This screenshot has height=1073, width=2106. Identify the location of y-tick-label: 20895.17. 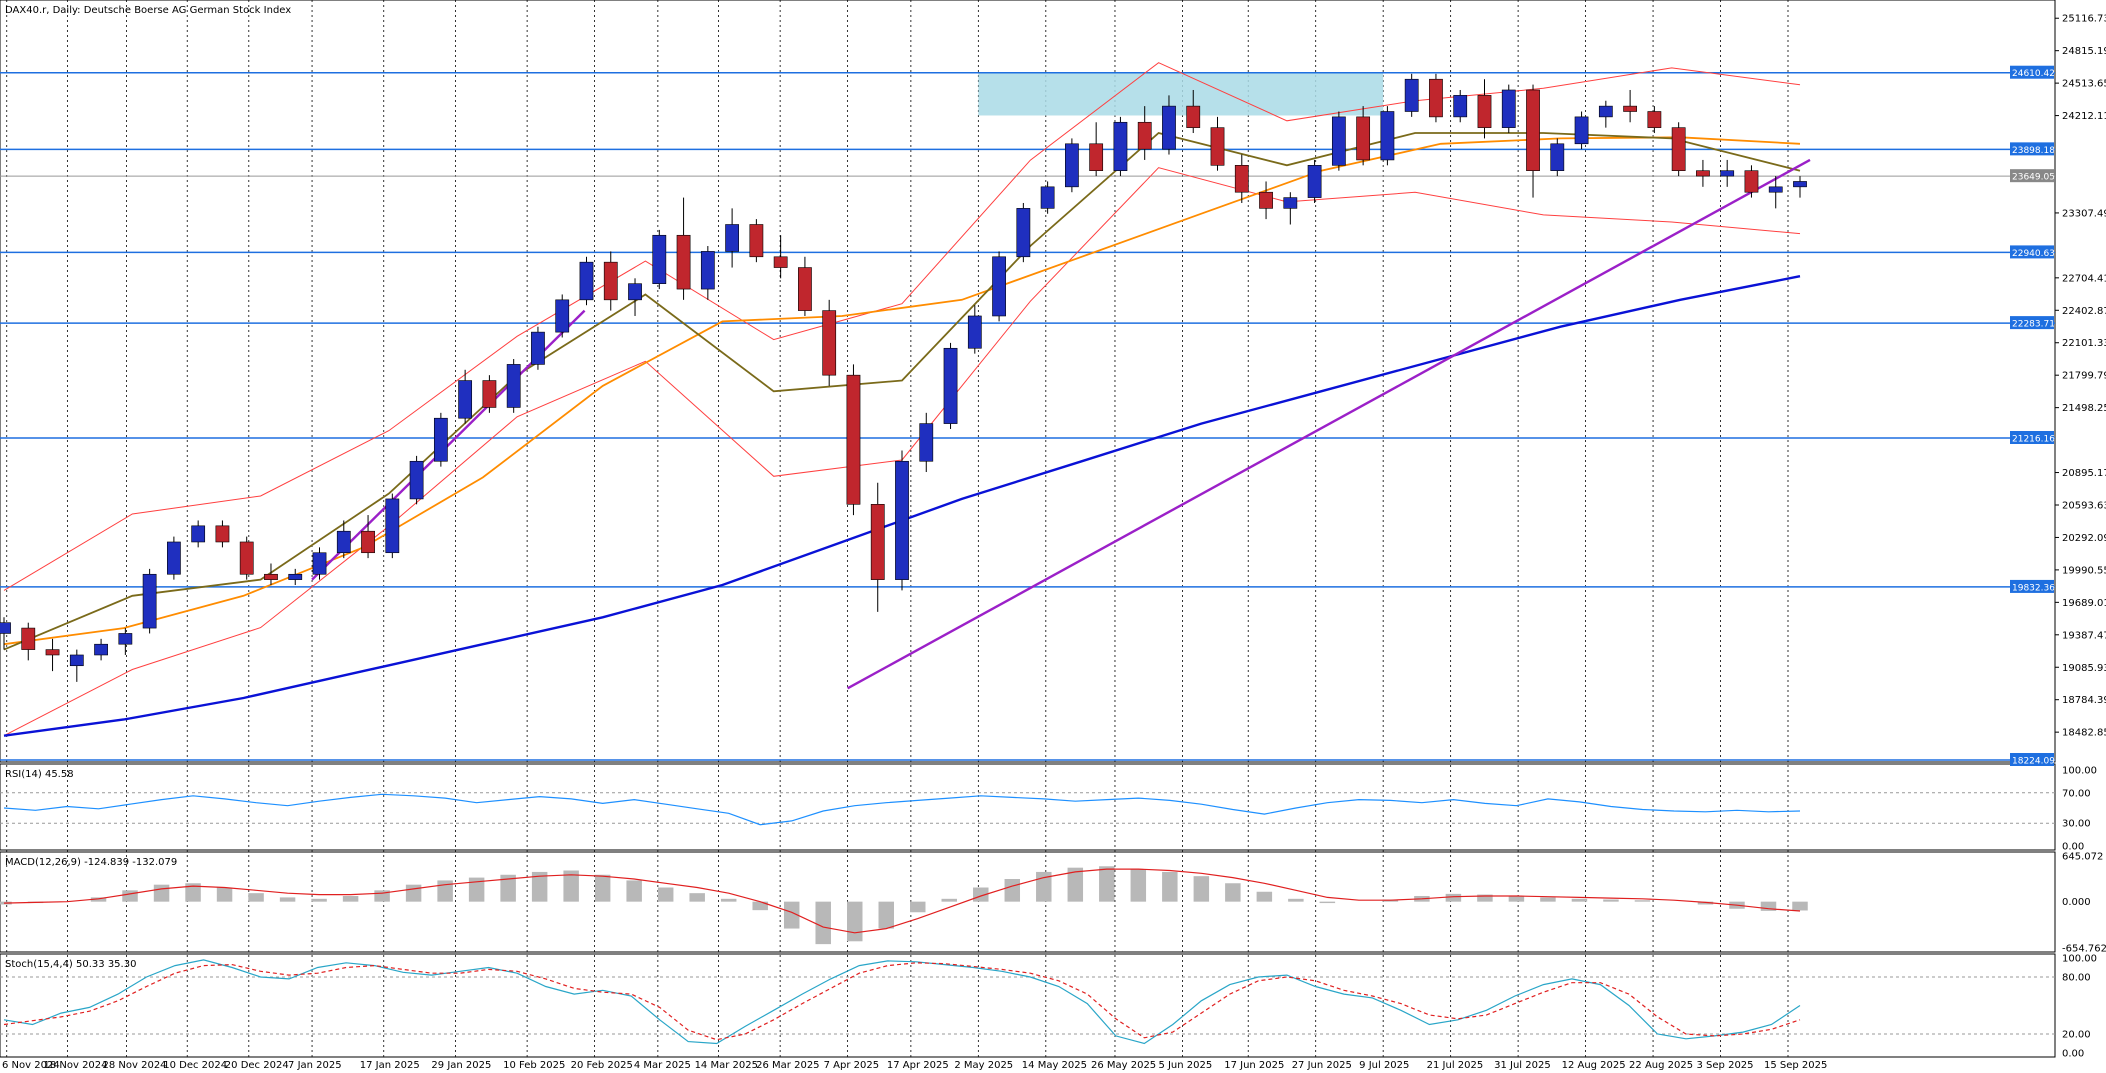
(2084, 473).